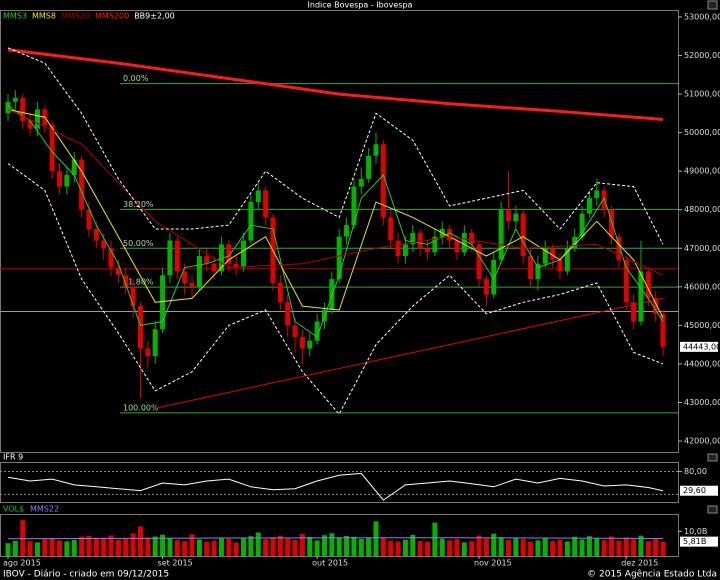 This screenshot has width=720, height=580. I want to click on trend-line, so click(409, 353).